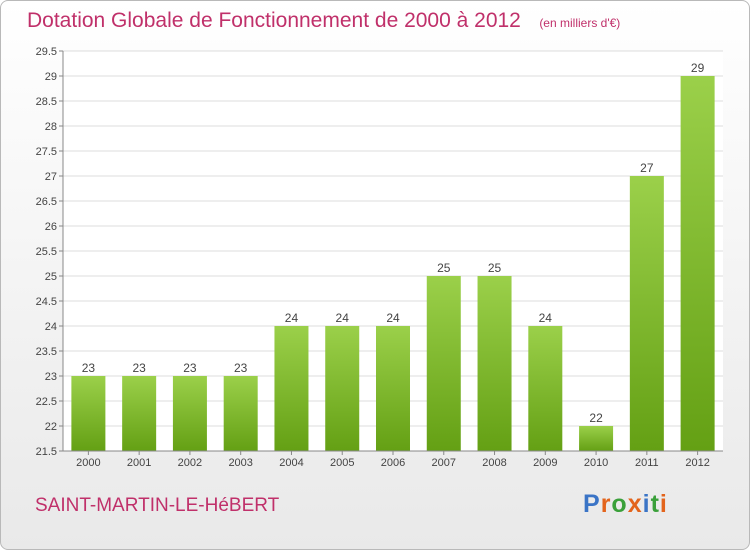 The width and height of the screenshot is (750, 550). I want to click on unit-note: (en milliers d'€), so click(580, 23).